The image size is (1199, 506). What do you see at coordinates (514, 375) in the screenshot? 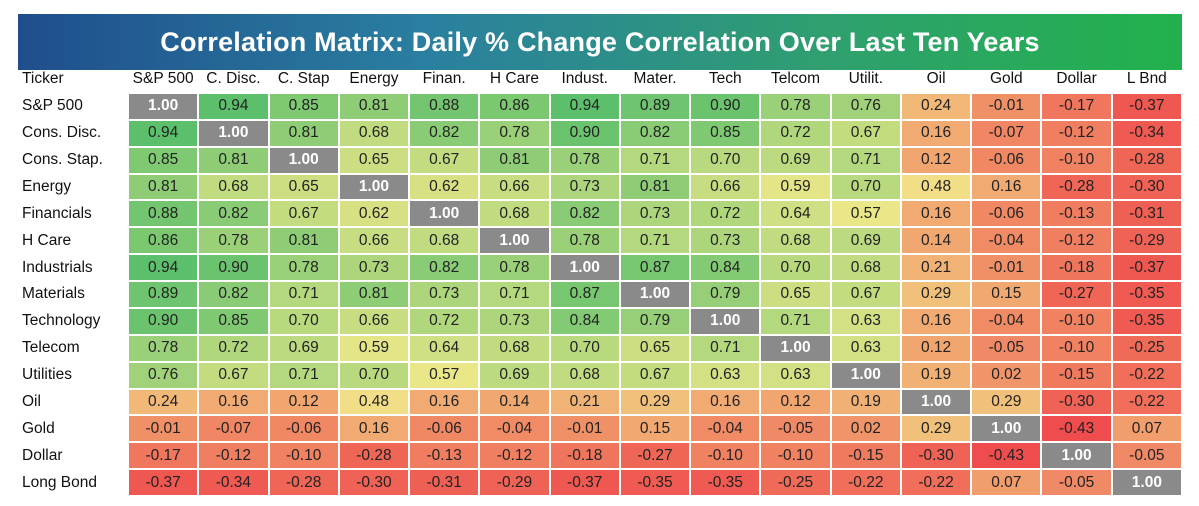
I see `heatmap-cell: 0.69` at bounding box center [514, 375].